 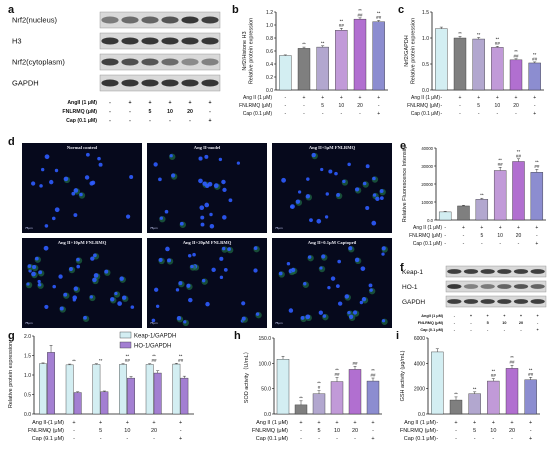 What do you see at coordinates (125, 345) in the screenshot?
I see `legend-swatch` at bounding box center [125, 345].